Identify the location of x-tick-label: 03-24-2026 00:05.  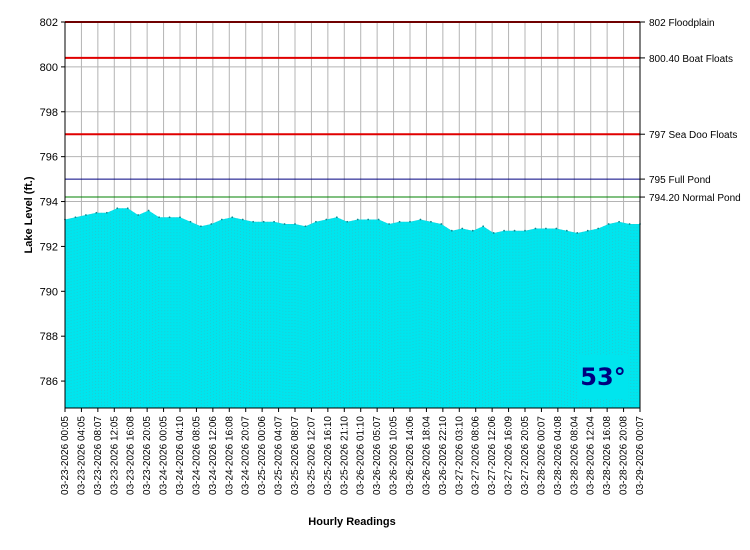
(164, 455).